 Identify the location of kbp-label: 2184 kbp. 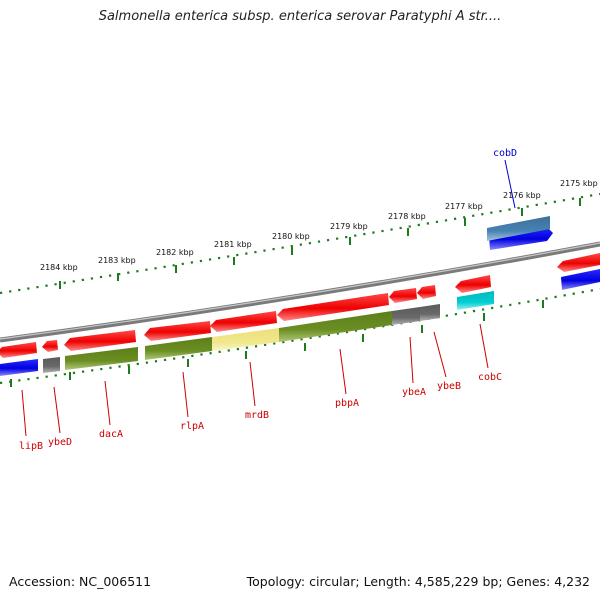
(59, 267).